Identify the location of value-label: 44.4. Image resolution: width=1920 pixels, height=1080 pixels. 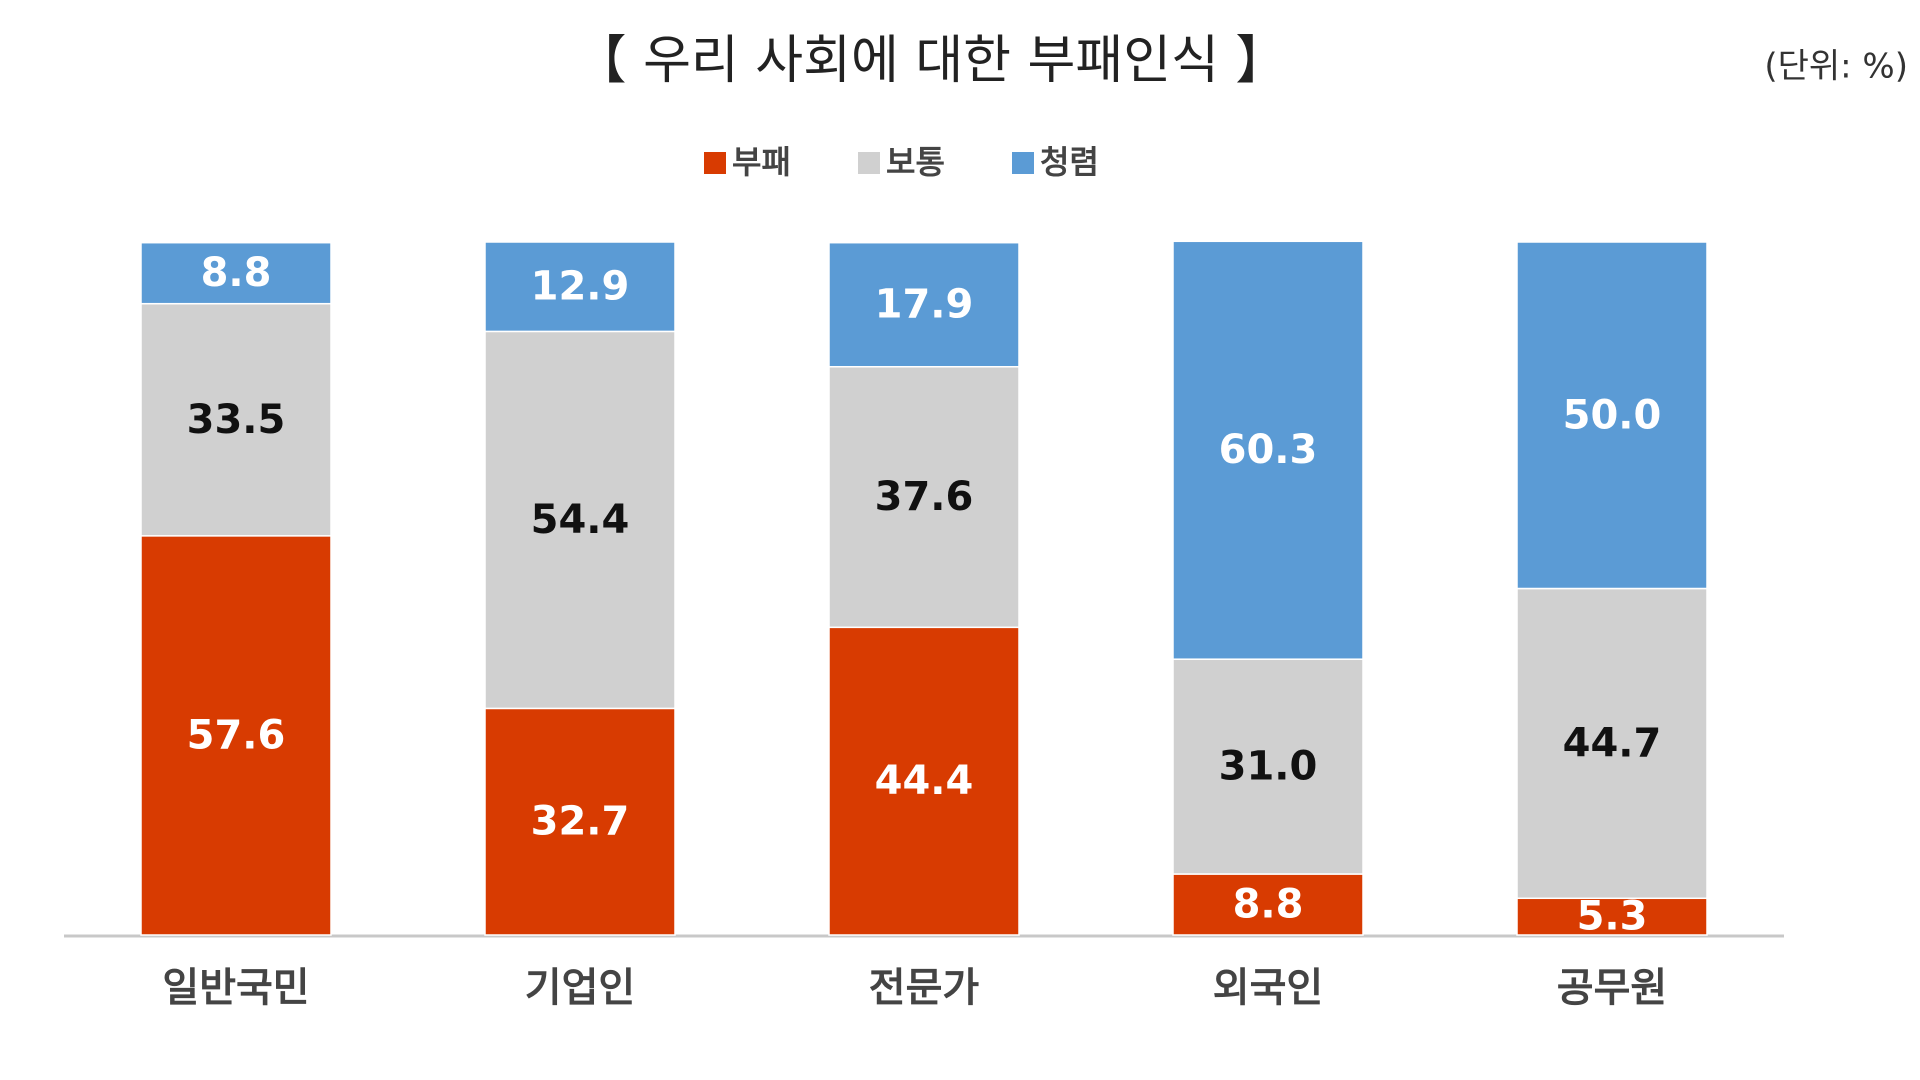
(924, 781).